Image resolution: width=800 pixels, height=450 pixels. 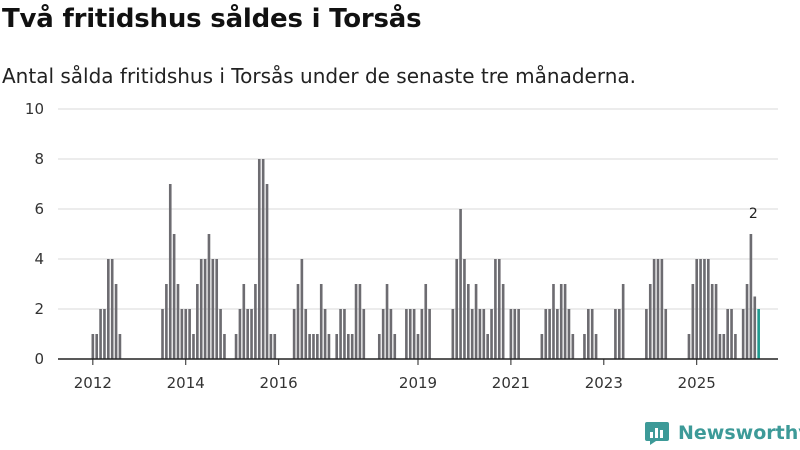 I want to click on newsworthy-icon, so click(x=657, y=433).